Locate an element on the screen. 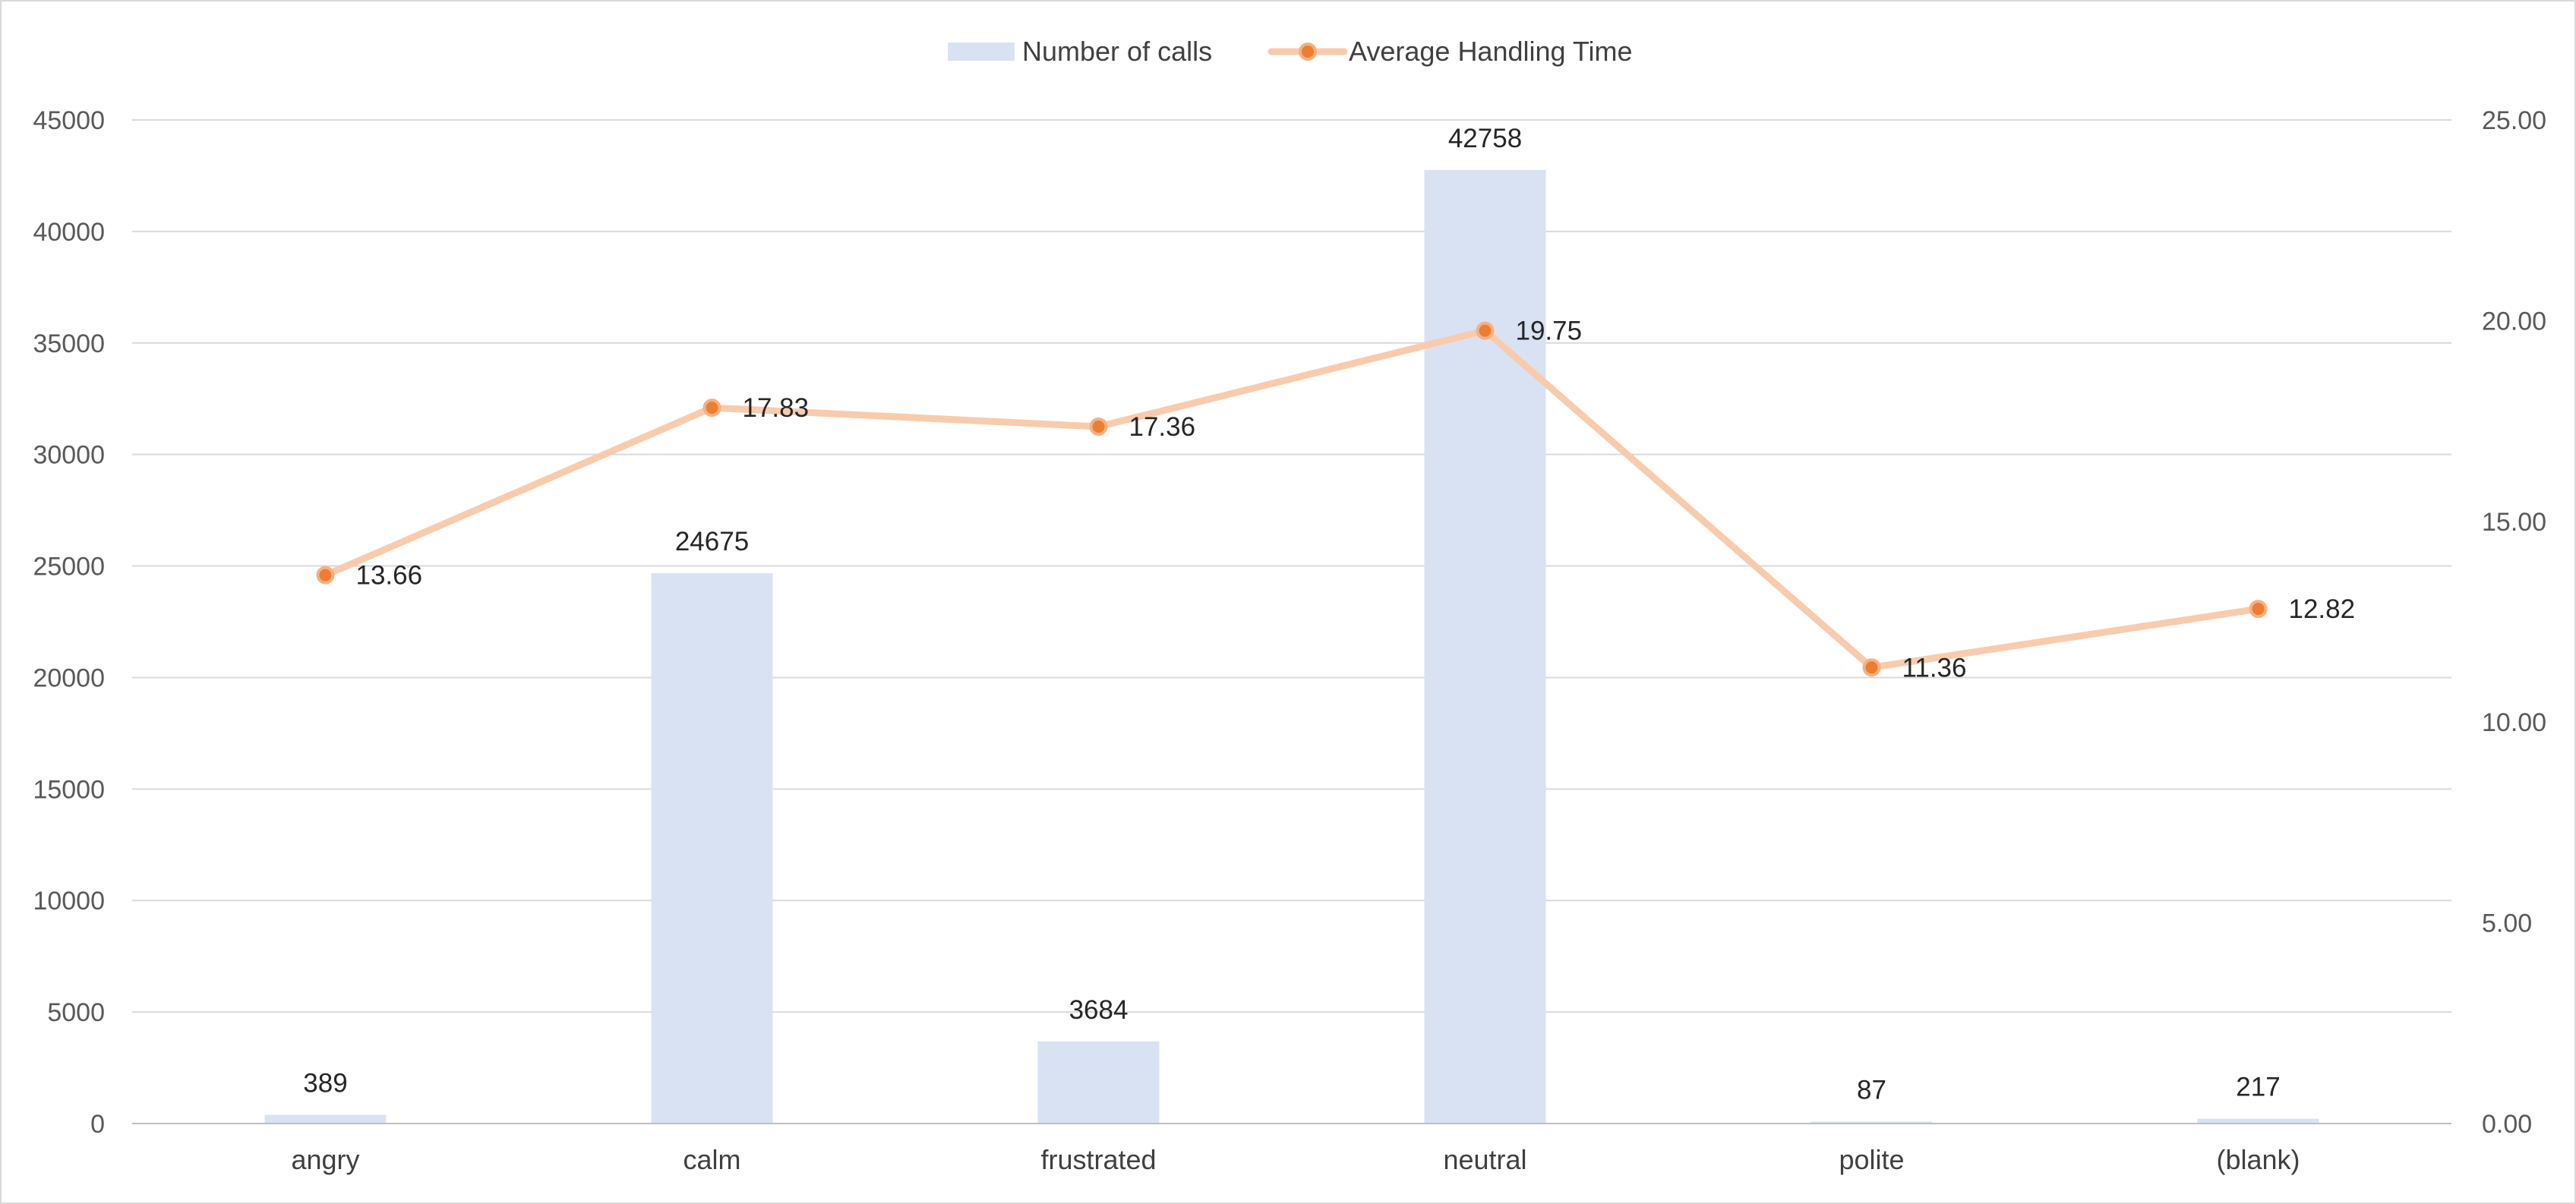  y-left-tick-label: 30000 is located at coordinates (69, 455).